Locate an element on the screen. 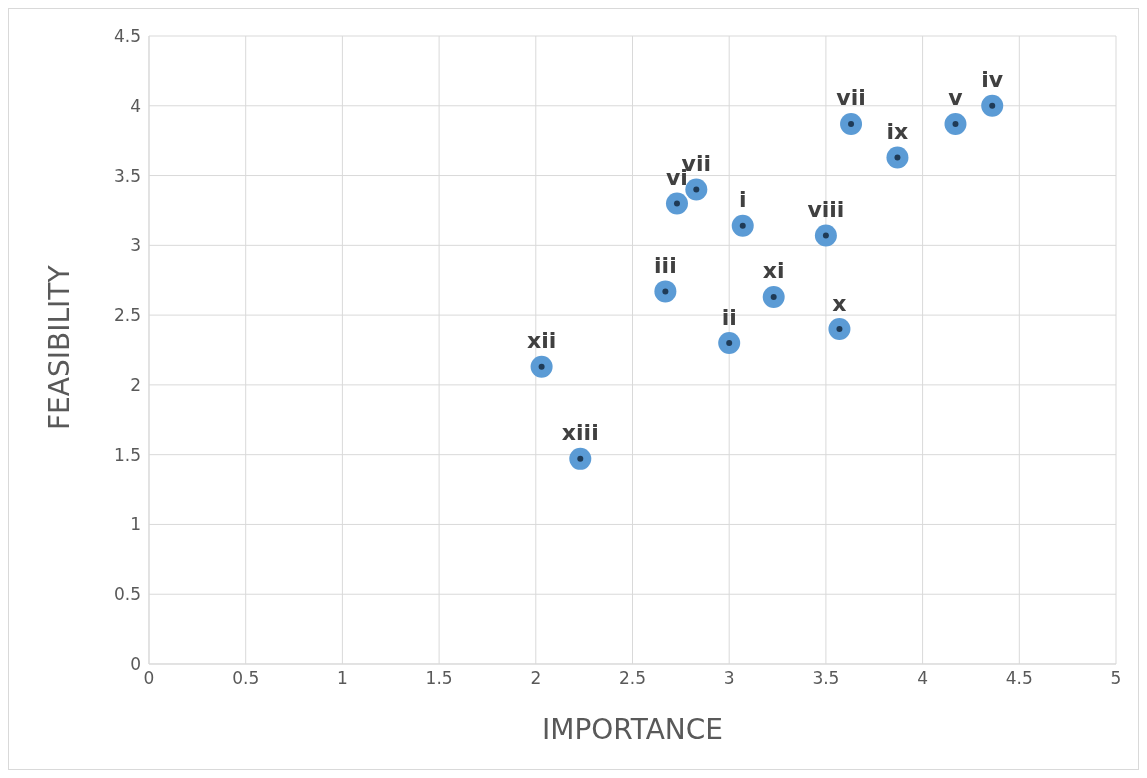 This screenshot has height=778, width=1147. data-label: xii is located at coordinates (541, 341).